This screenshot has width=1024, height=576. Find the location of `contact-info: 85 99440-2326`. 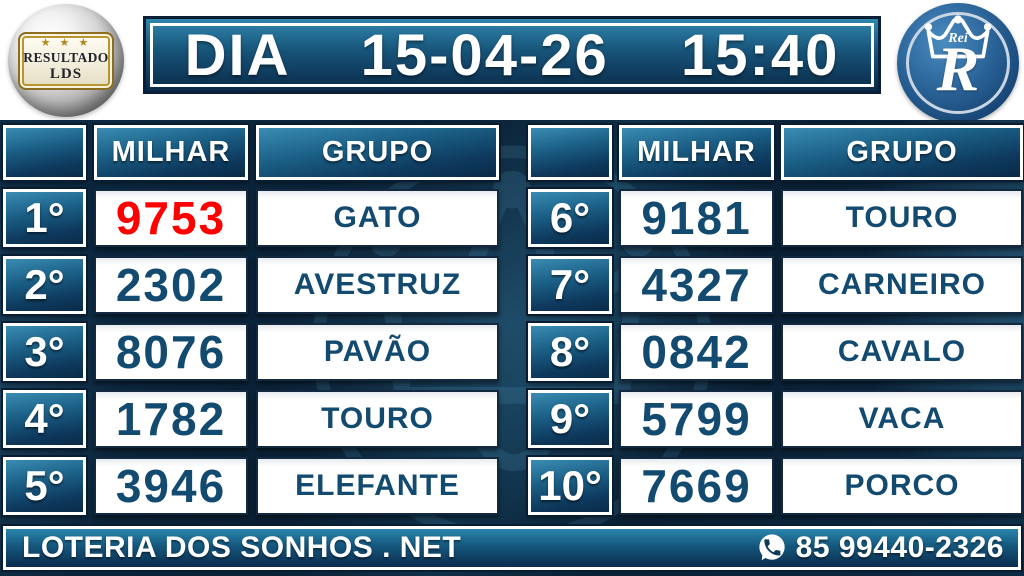

contact-info: 85 99440-2326 is located at coordinates (880, 548).